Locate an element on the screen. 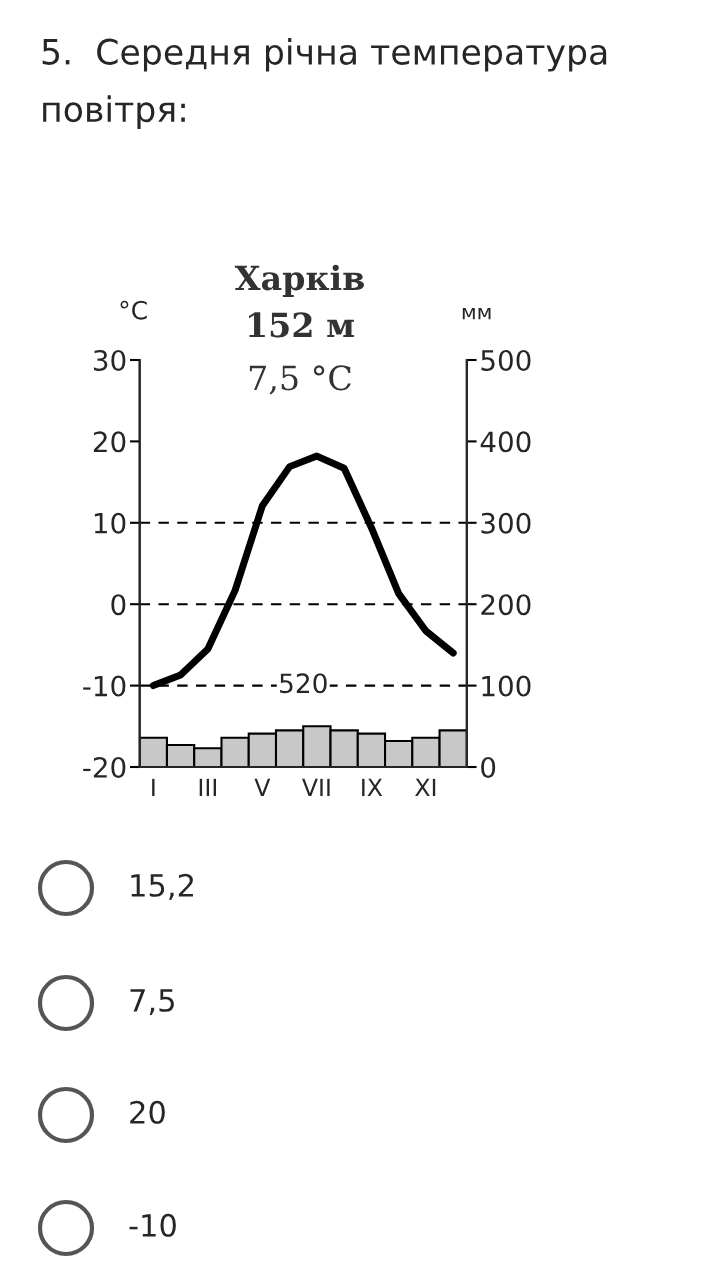  y-tick-label: 0 is located at coordinates (118, 605).